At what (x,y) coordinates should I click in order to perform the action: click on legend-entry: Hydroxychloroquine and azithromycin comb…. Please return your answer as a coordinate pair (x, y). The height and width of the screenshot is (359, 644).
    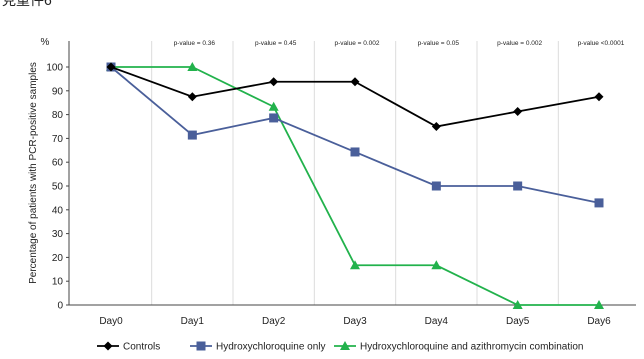
    Looking at the image, I should click on (471, 347).